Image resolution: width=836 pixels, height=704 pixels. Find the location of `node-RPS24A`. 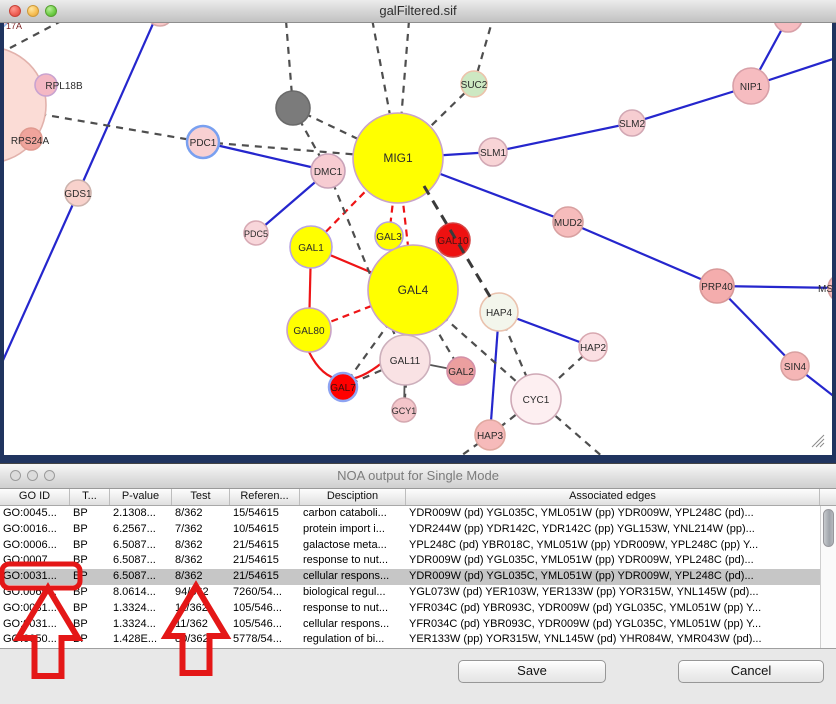

node-RPS24A is located at coordinates (31, 139).